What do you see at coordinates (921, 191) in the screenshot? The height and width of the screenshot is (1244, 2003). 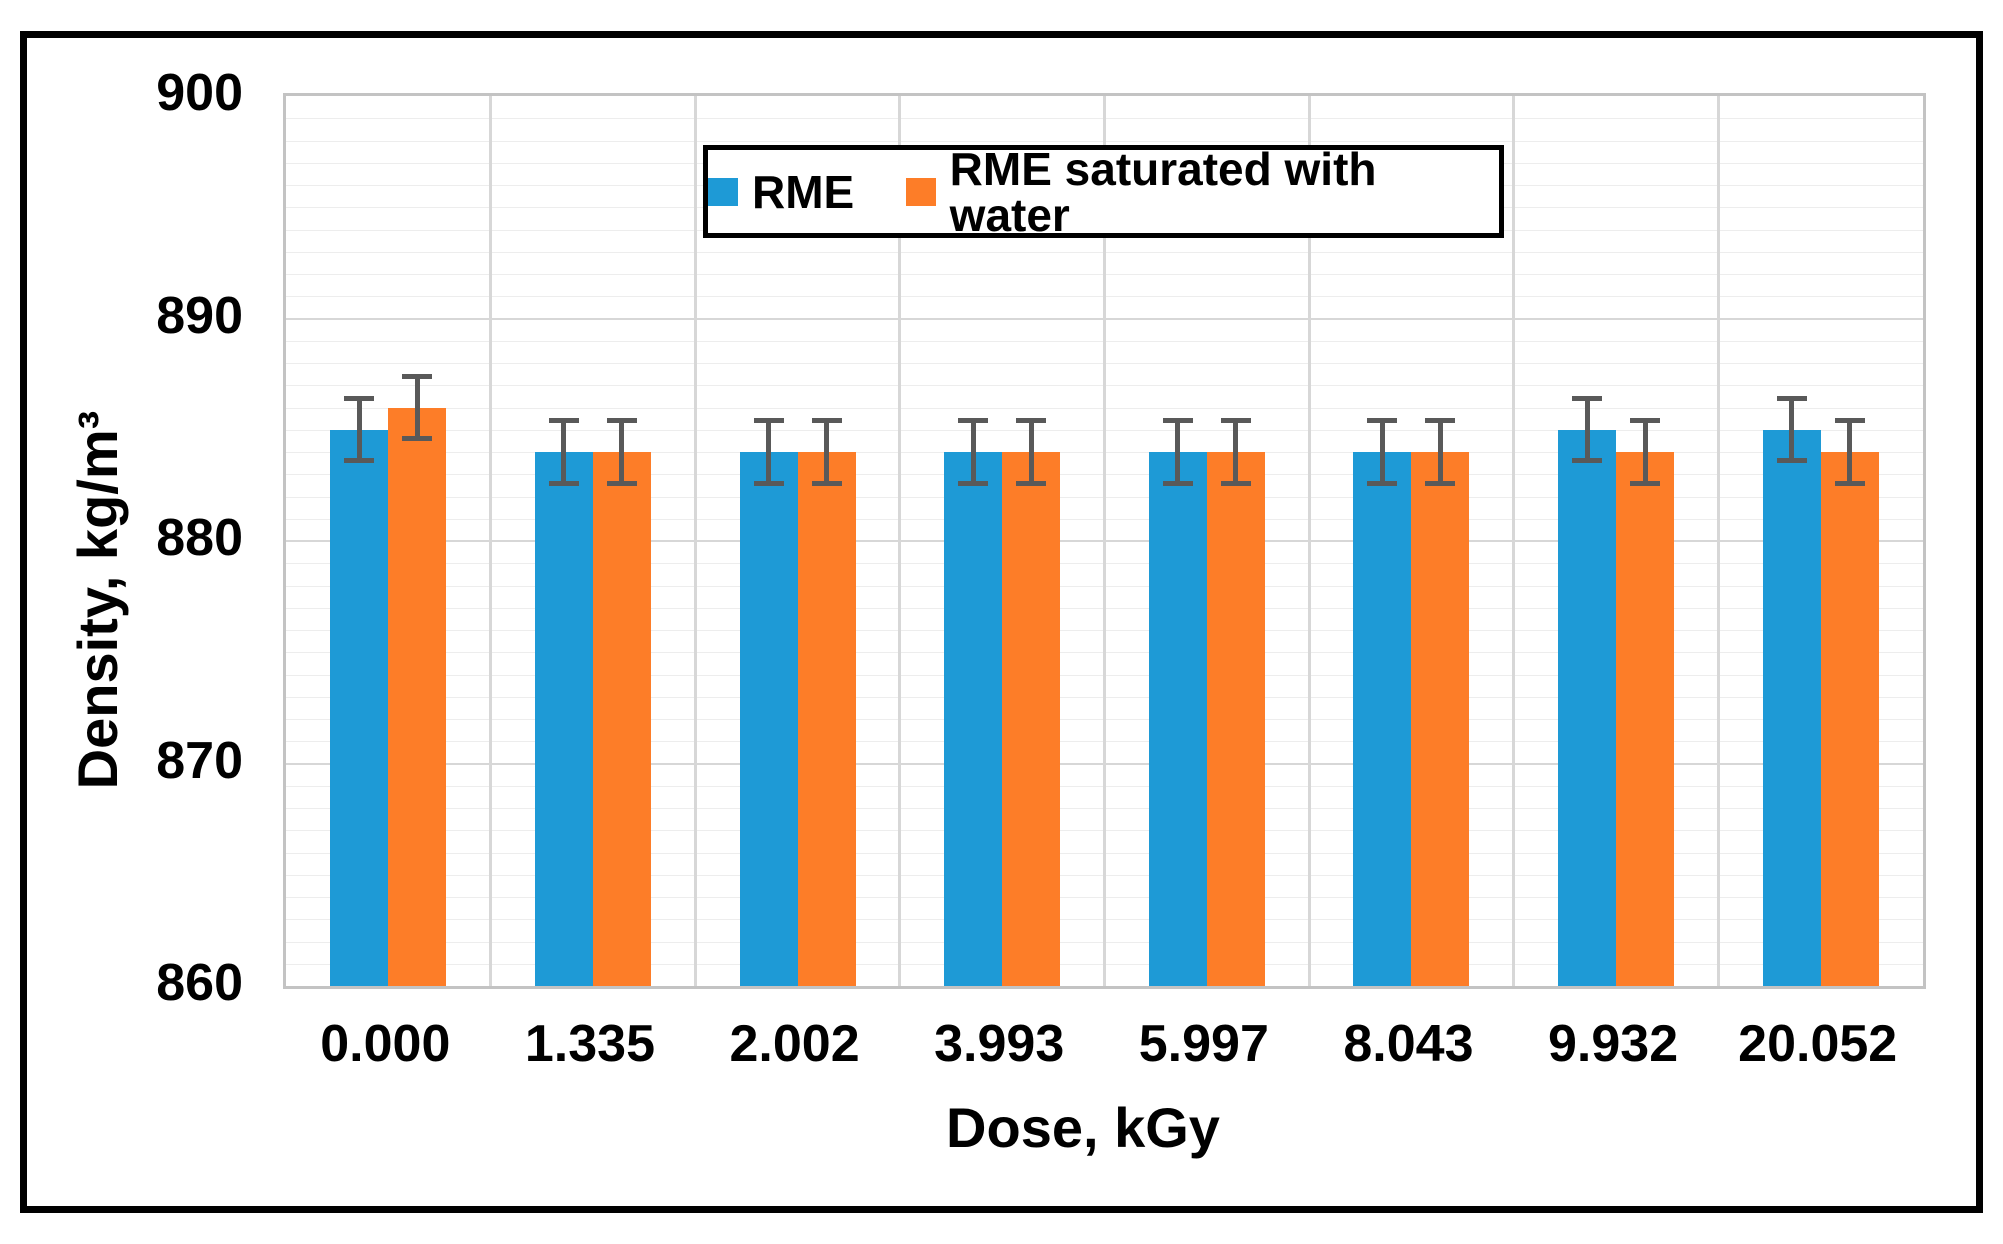 I see `legend-swatch-rme-saturated` at bounding box center [921, 191].